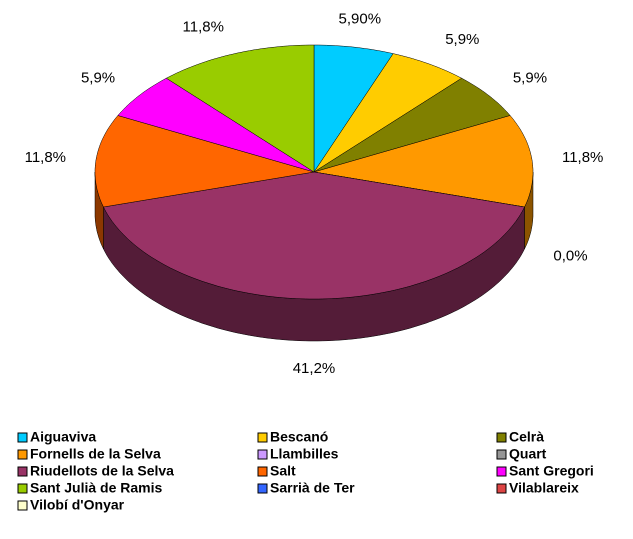 This screenshot has width=633, height=539. Describe the element at coordinates (96, 488) in the screenshot. I see `legend-label: Sant Julià de Ramis` at that location.